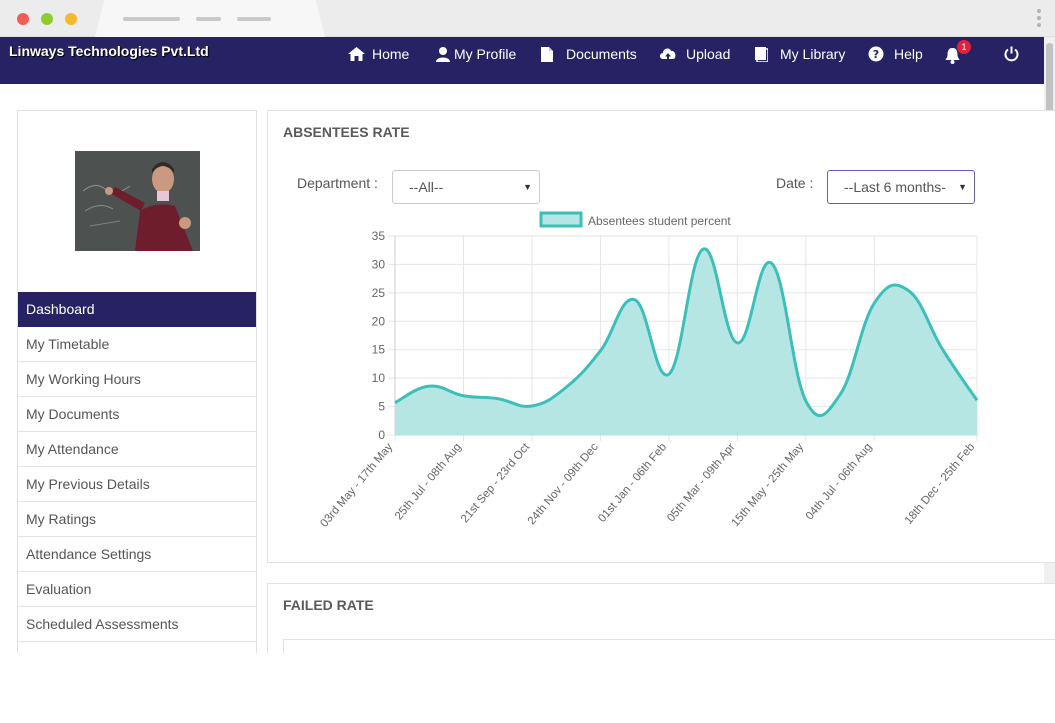  I want to click on nav-help: ? Help, so click(895, 54).